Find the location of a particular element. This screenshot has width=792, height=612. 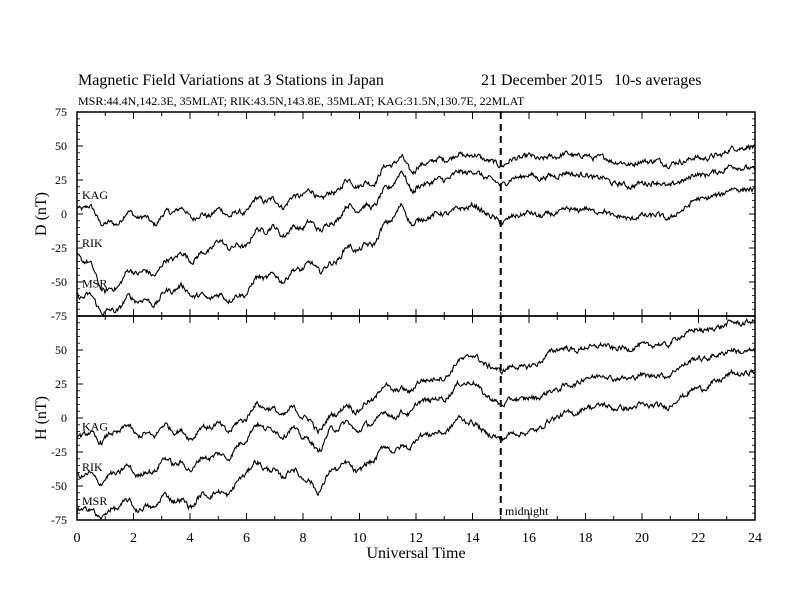

x-tick-label: 0 is located at coordinates (77, 538).